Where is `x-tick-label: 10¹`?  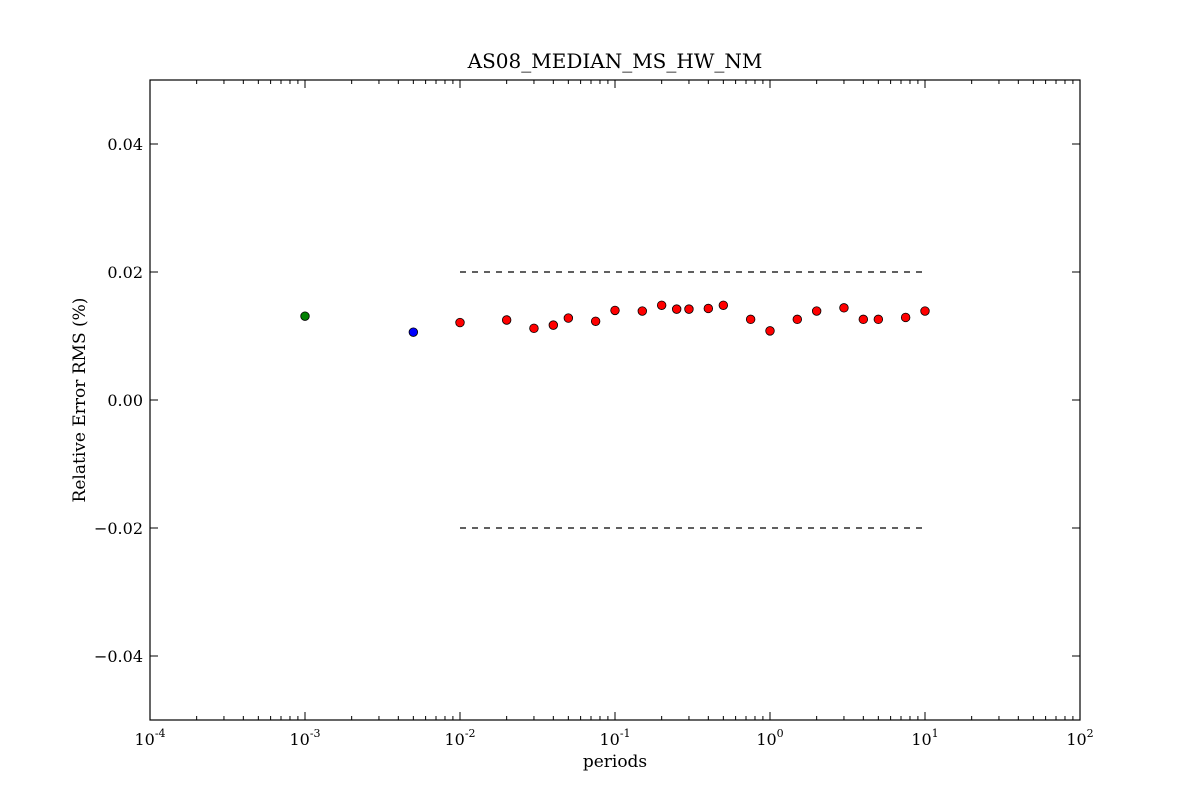
x-tick-label: 10¹ is located at coordinates (924, 738).